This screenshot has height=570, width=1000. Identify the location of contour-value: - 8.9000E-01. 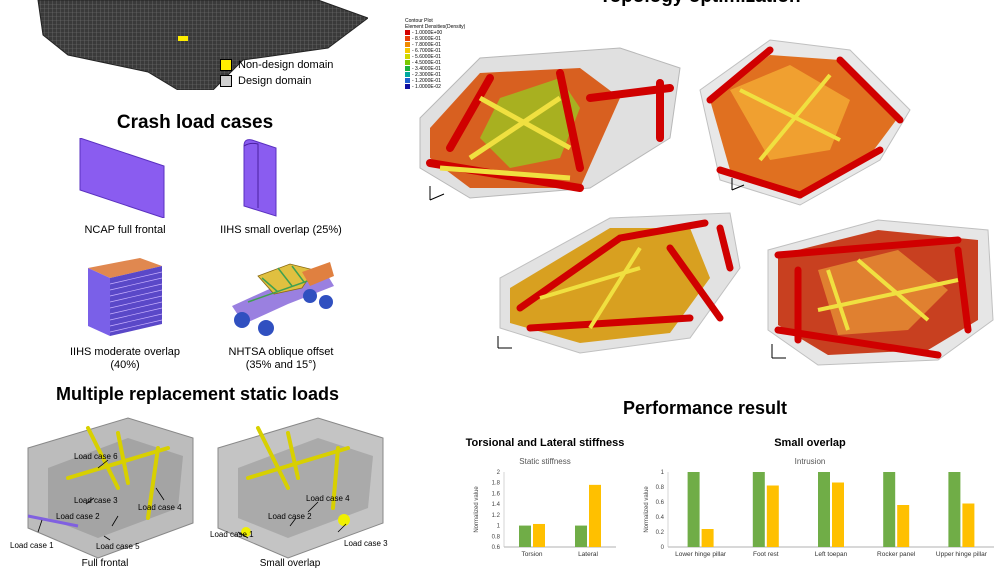
(426, 39).